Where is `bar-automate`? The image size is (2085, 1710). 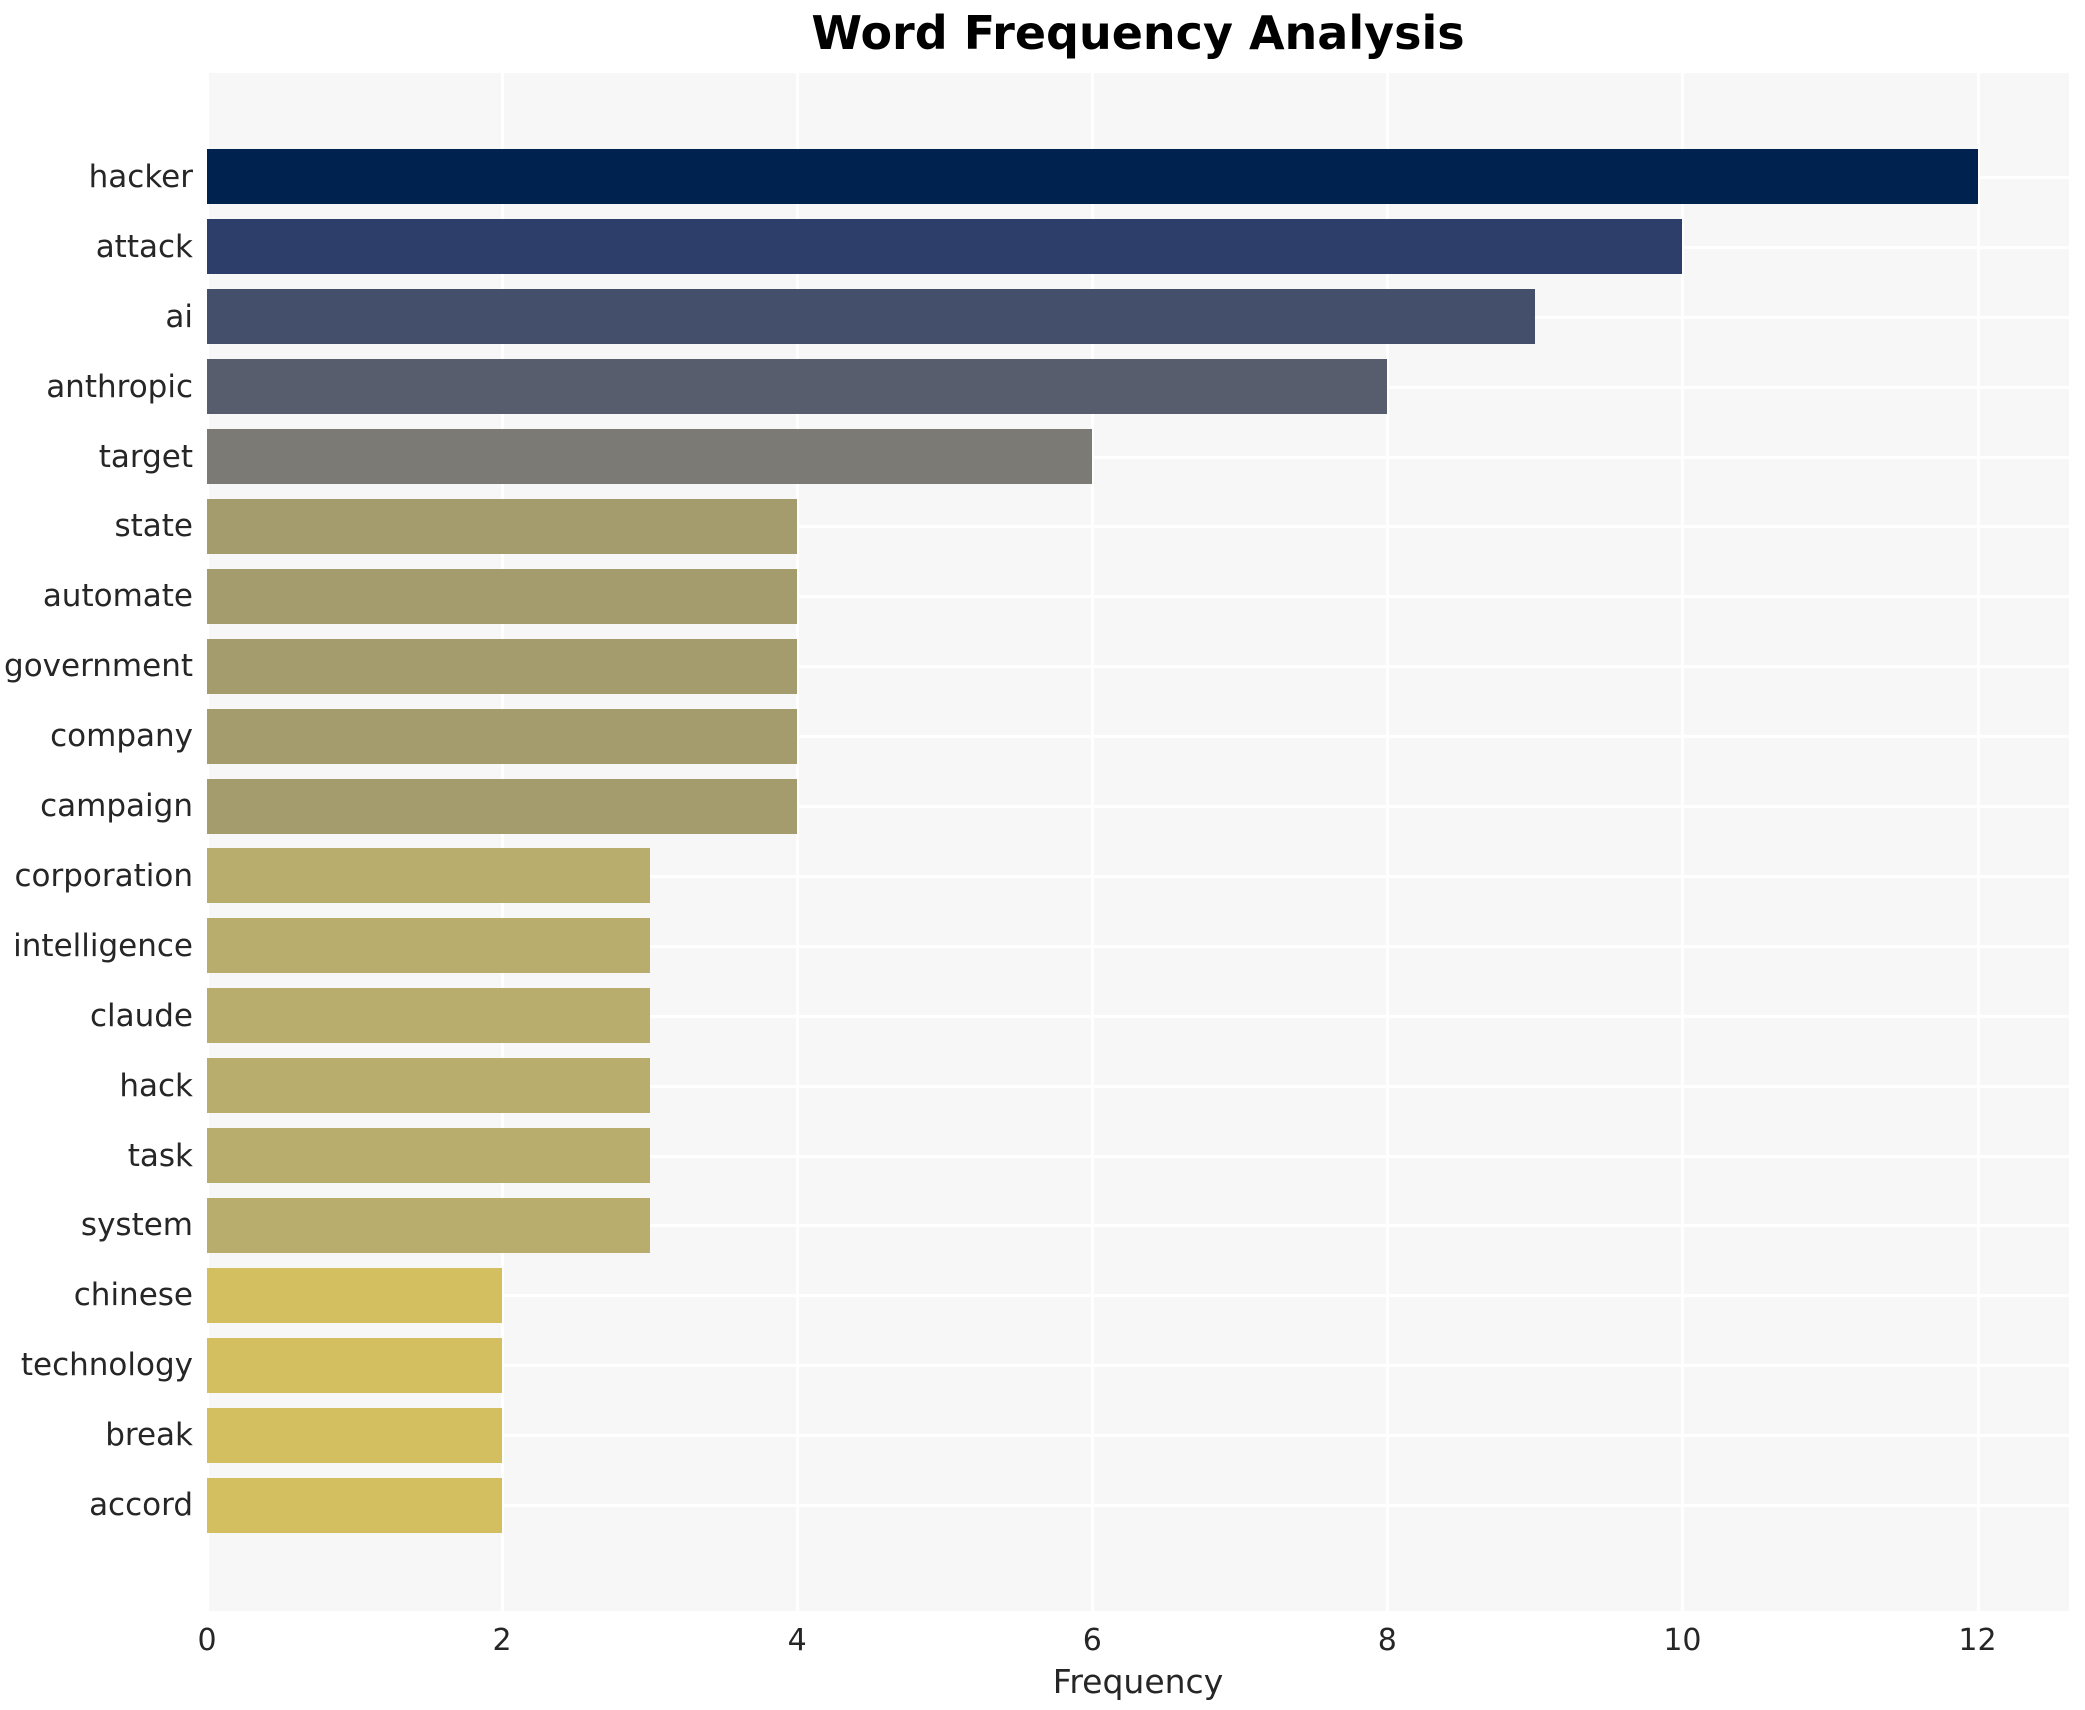 bar-automate is located at coordinates (502, 596).